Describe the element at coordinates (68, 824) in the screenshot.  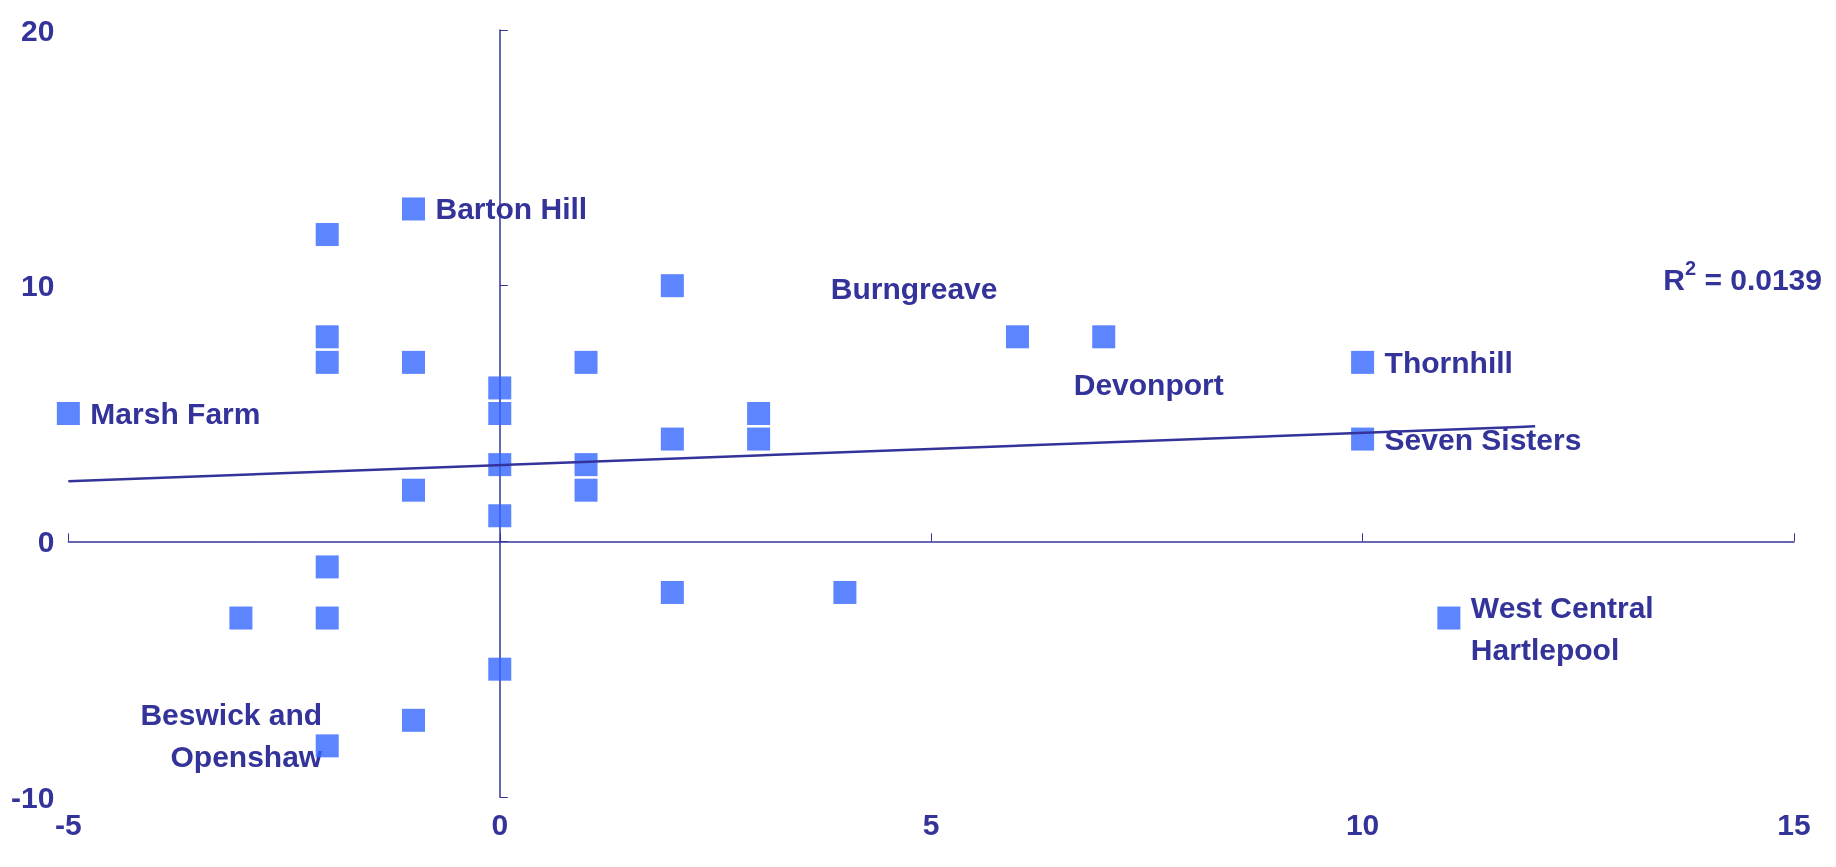
I see `x-tick-label: -5` at that location.